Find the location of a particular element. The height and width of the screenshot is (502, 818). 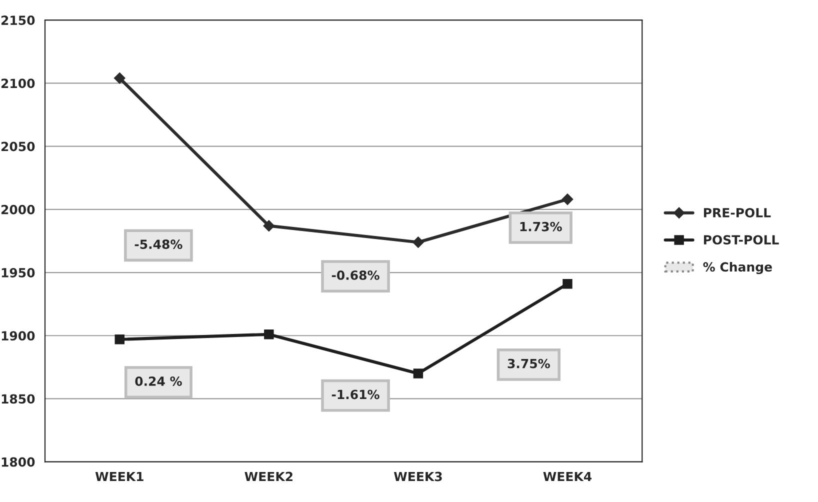

legend-label: POST-POLL is located at coordinates (741, 240).